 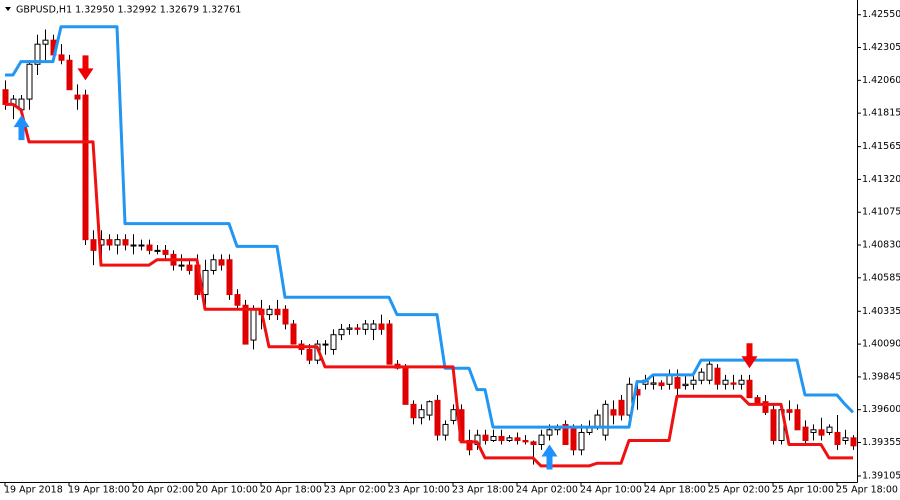 What do you see at coordinates (881, 113) in the screenshot?
I see `y-tick-label: 1.41815` at bounding box center [881, 113].